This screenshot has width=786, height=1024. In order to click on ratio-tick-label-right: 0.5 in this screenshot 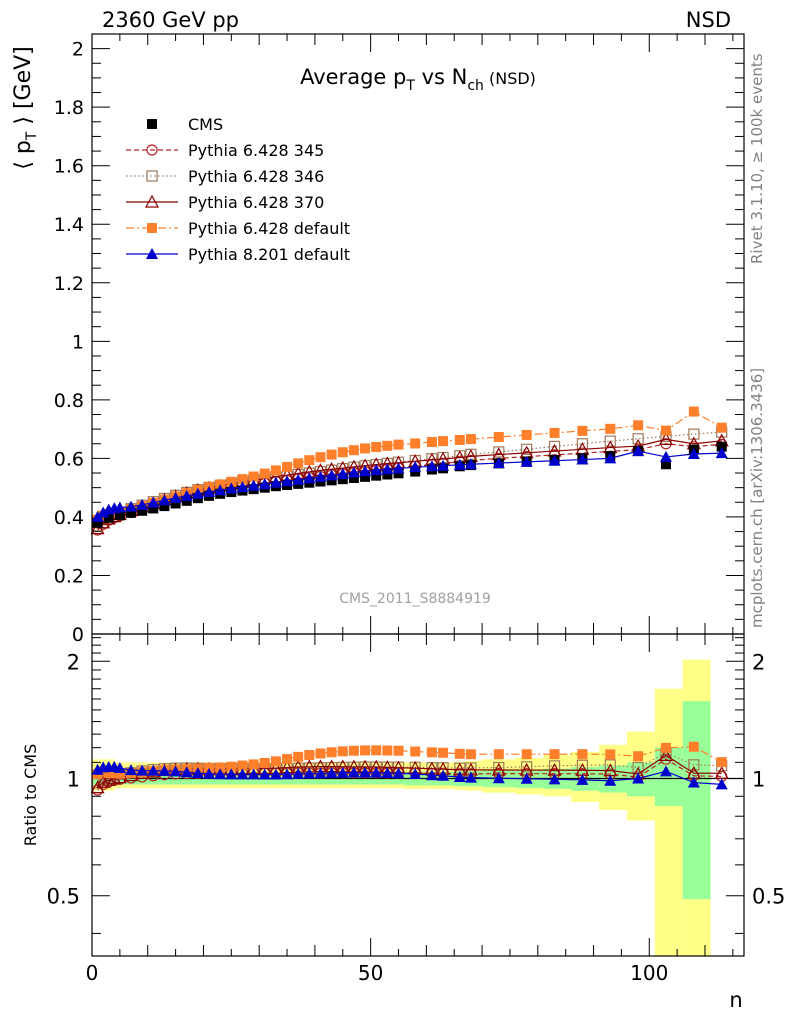, I will do `click(768, 897)`.